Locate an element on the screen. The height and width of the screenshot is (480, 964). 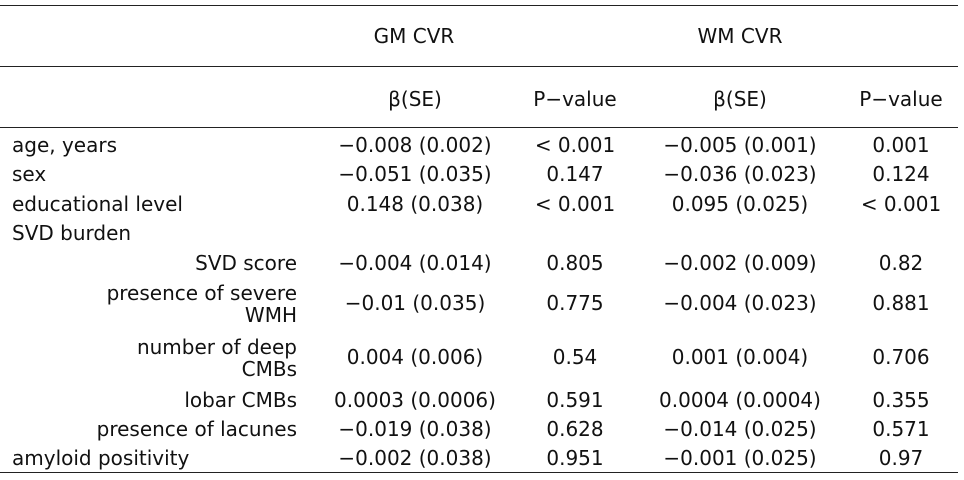
gm-p-education: < 0.001 is located at coordinates (575, 204).